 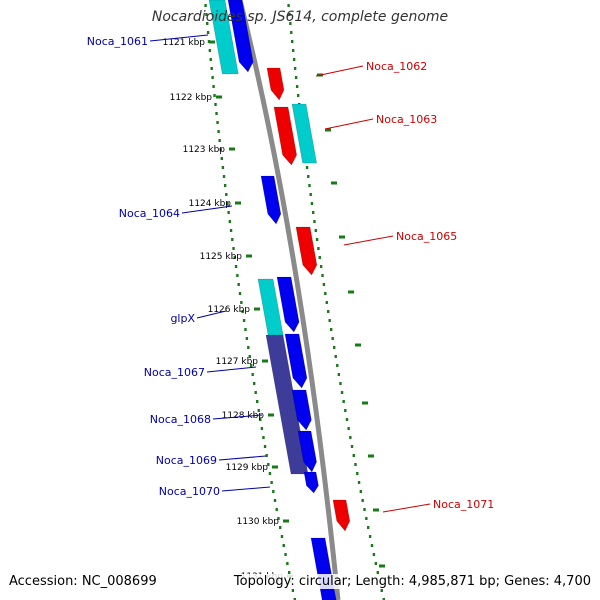 What do you see at coordinates (210, 204) in the screenshot?
I see `tick-label: 1124 kbp` at bounding box center [210, 204].